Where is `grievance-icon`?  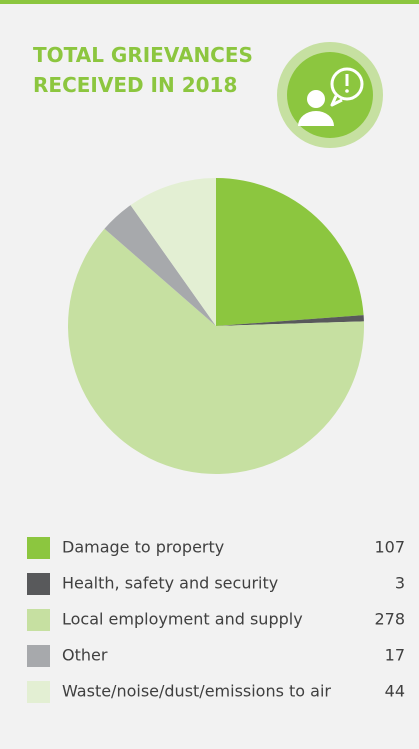
grievance-icon is located at coordinates (330, 95).